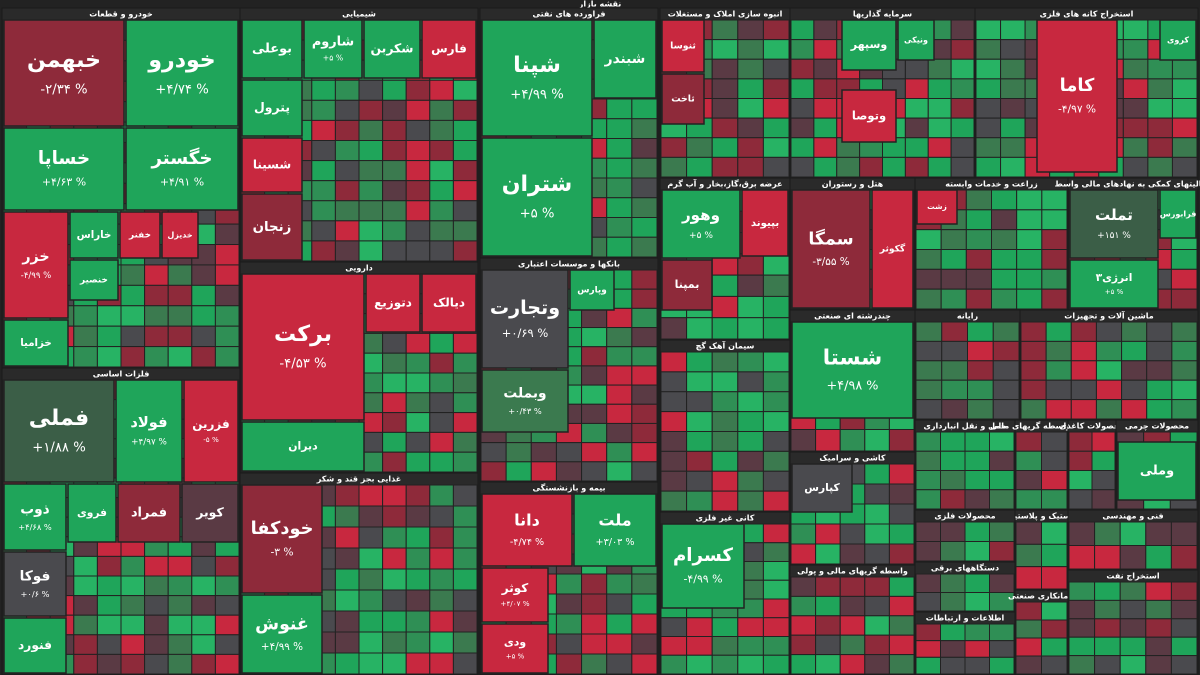  What do you see at coordinates (209, 512) in the screenshot?
I see `stock-name: کویر` at bounding box center [209, 512].